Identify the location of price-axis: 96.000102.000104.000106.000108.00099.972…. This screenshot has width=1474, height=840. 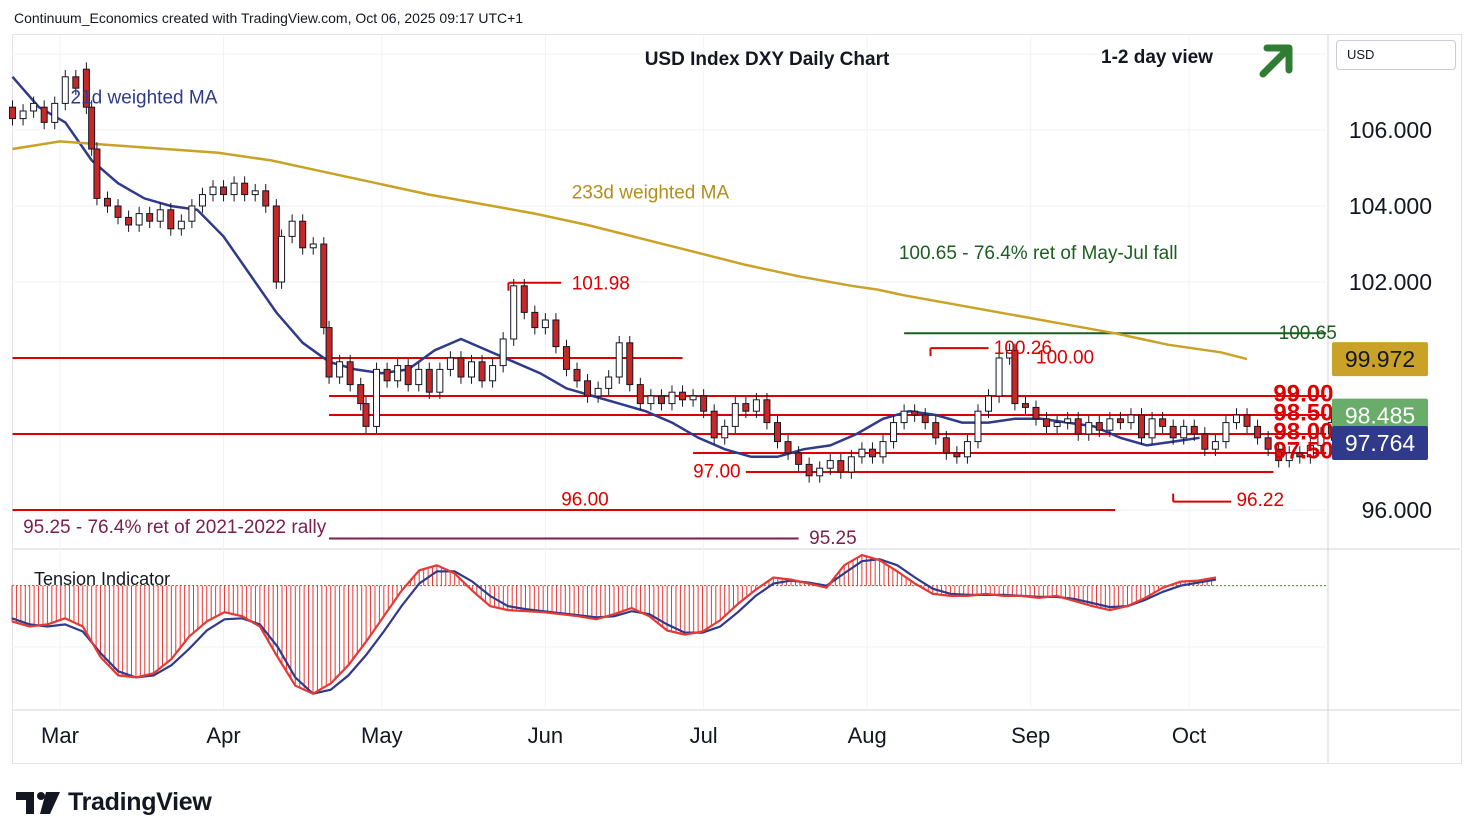
(1382, 282).